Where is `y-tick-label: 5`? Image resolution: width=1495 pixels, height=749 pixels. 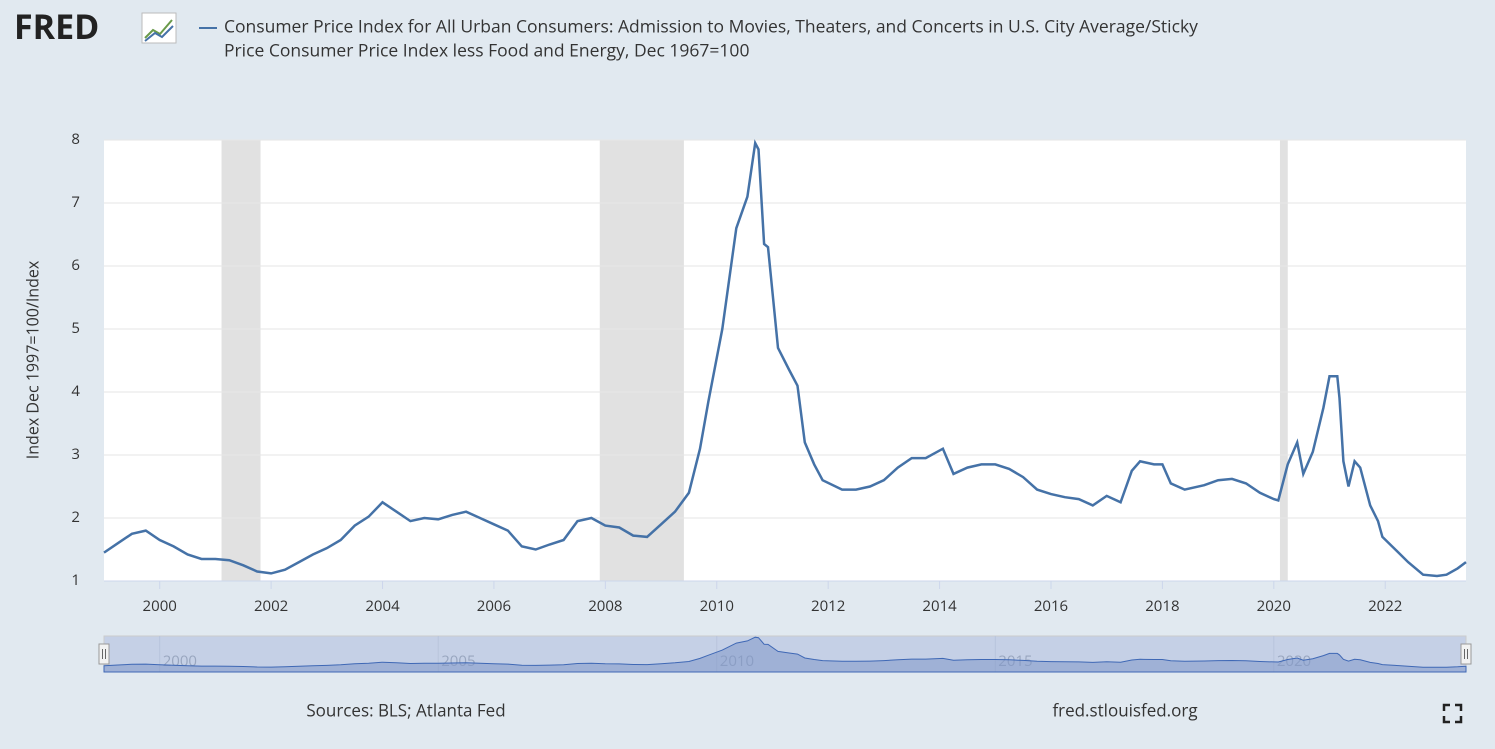 y-tick-label: 5 is located at coordinates (75, 328).